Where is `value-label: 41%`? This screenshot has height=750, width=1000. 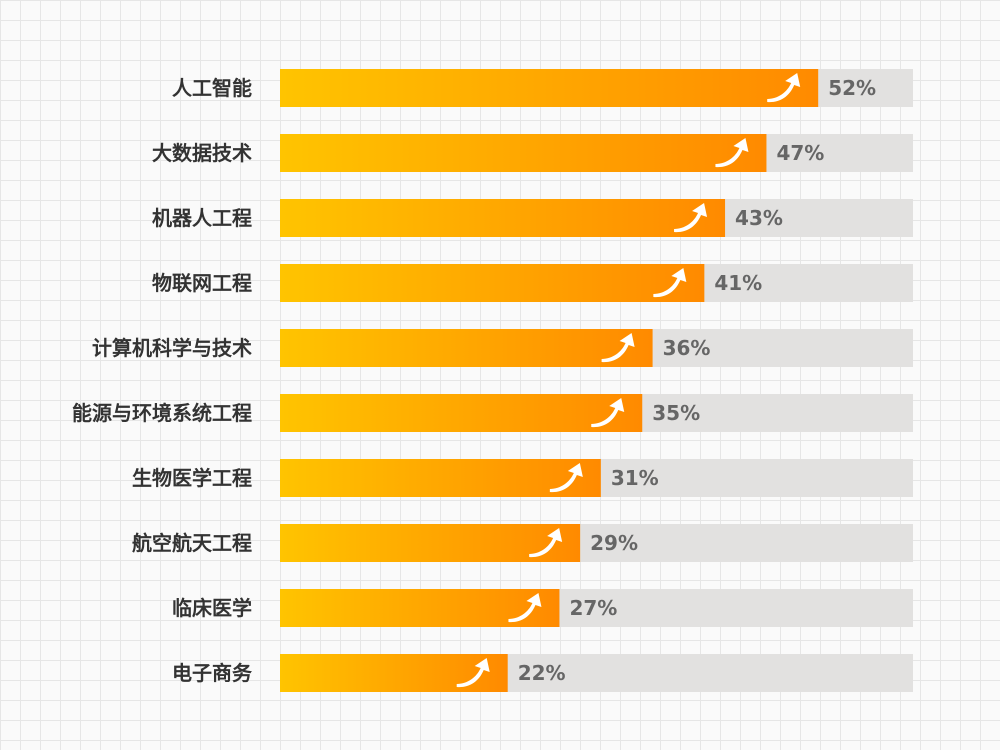 value-label: 41% is located at coordinates (738, 283).